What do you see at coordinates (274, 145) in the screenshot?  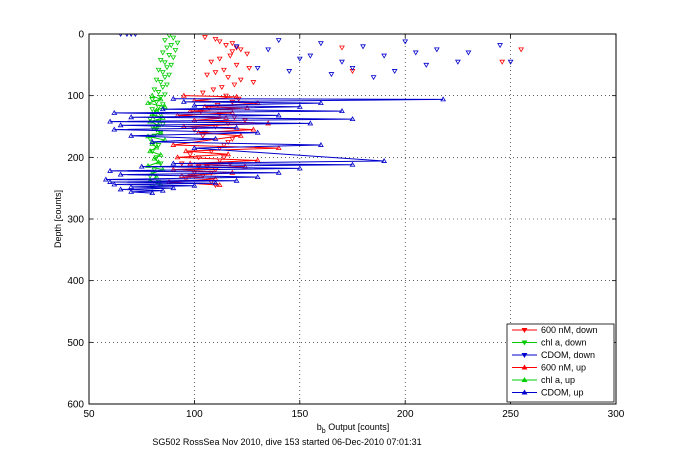 I see `series-cdom-up` at bounding box center [274, 145].